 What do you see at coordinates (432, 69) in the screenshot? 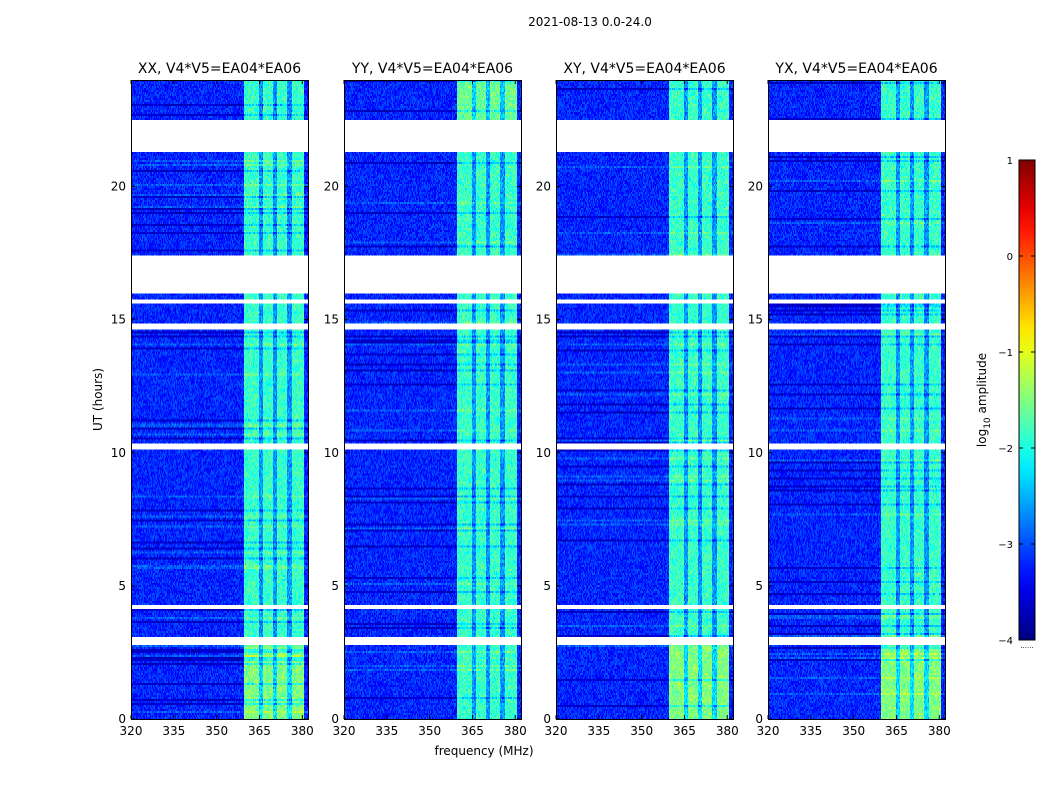
I see `panel-title: YY, V4*V5=EA04*EA06` at bounding box center [432, 69].